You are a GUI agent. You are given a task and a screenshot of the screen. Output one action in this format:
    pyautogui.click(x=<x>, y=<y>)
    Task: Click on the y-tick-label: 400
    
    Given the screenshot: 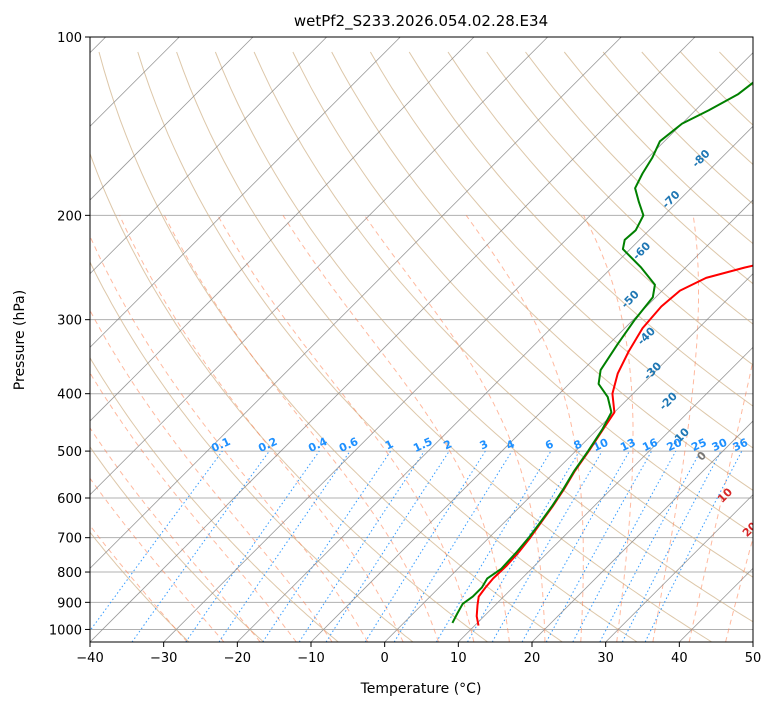 What is the action you would take?
    pyautogui.click(x=69, y=395)
    